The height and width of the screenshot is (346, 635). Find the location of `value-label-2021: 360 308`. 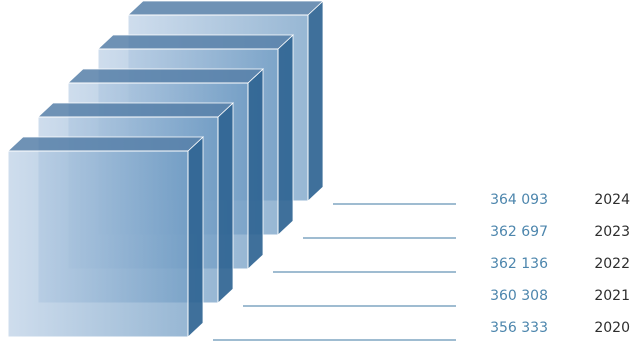

value-label-2021: 360 308 is located at coordinates (519, 296).